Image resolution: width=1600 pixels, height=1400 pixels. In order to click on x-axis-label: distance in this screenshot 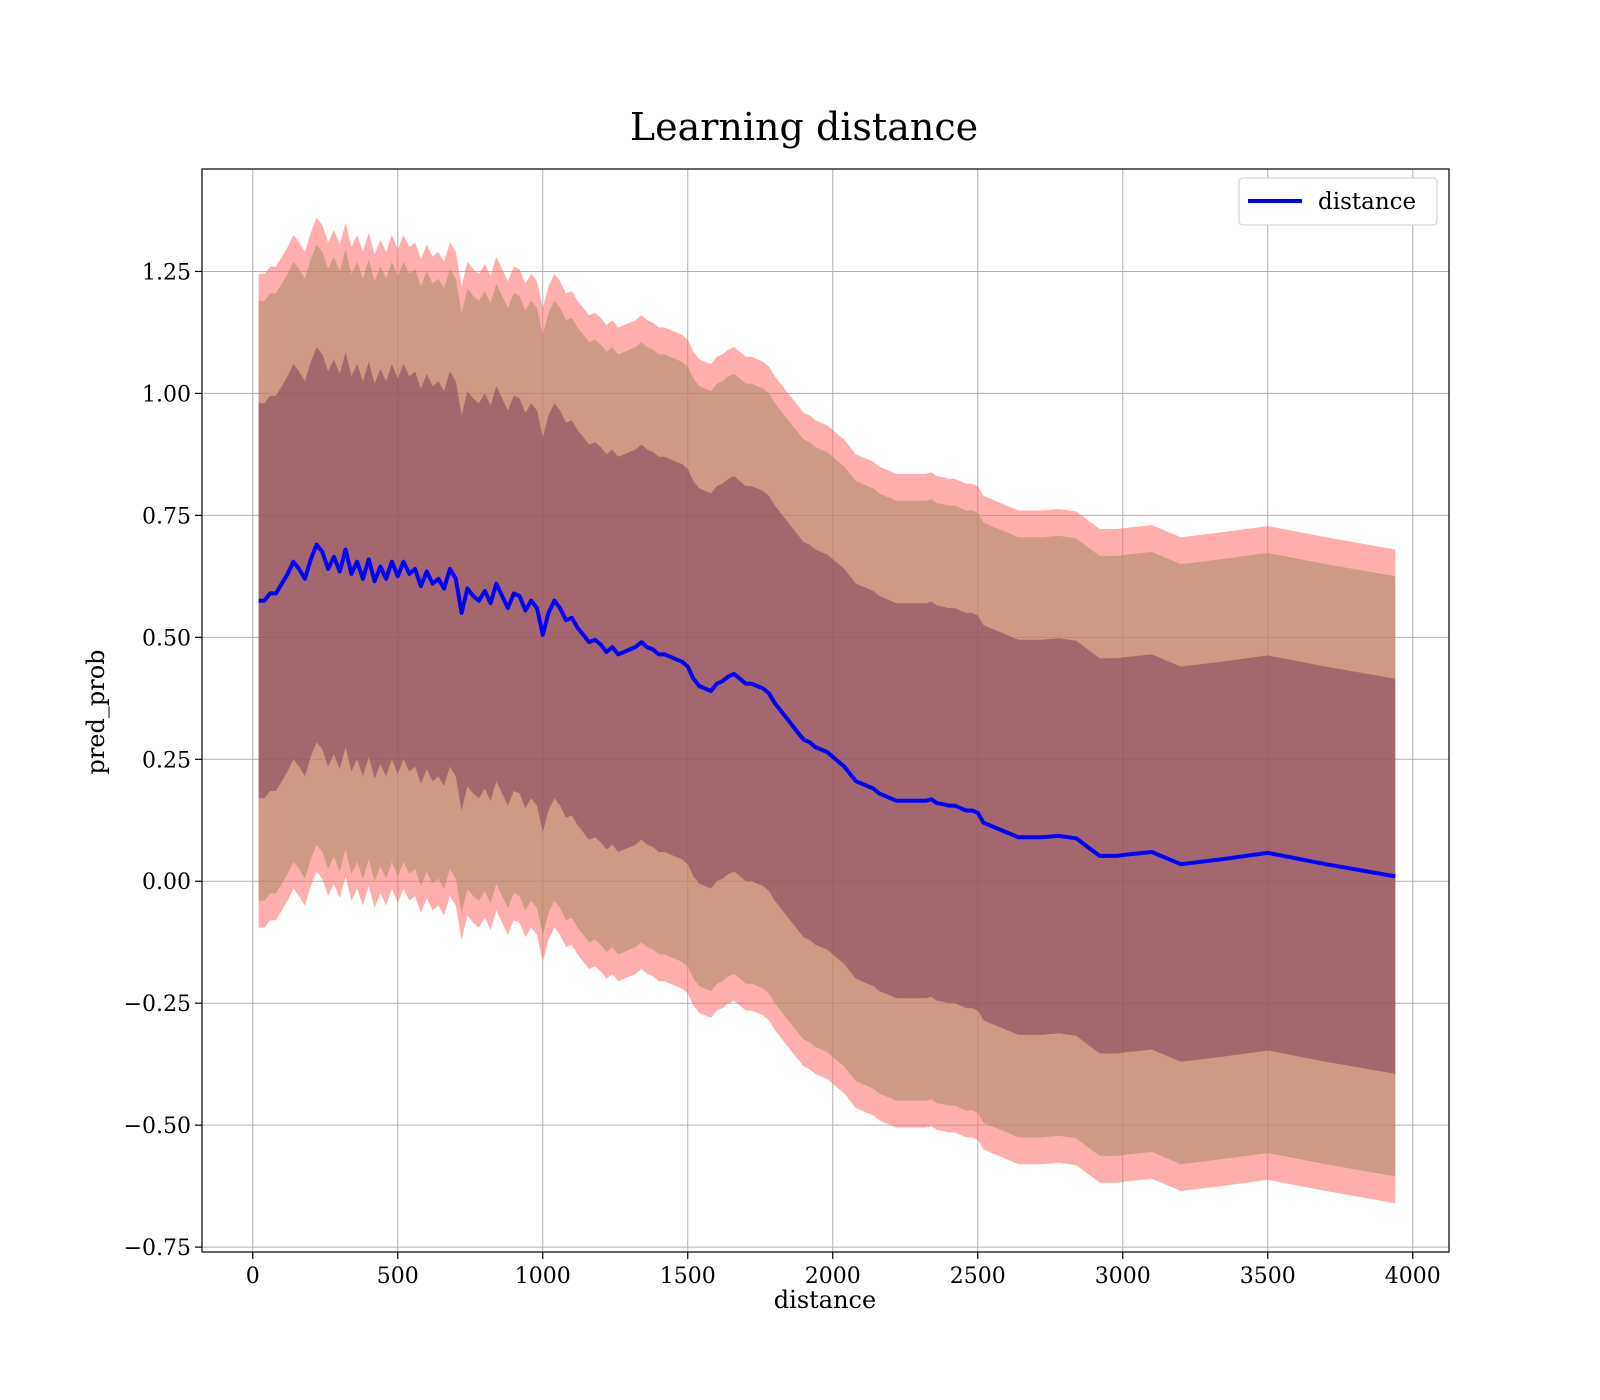, I will do `click(825, 1300)`.